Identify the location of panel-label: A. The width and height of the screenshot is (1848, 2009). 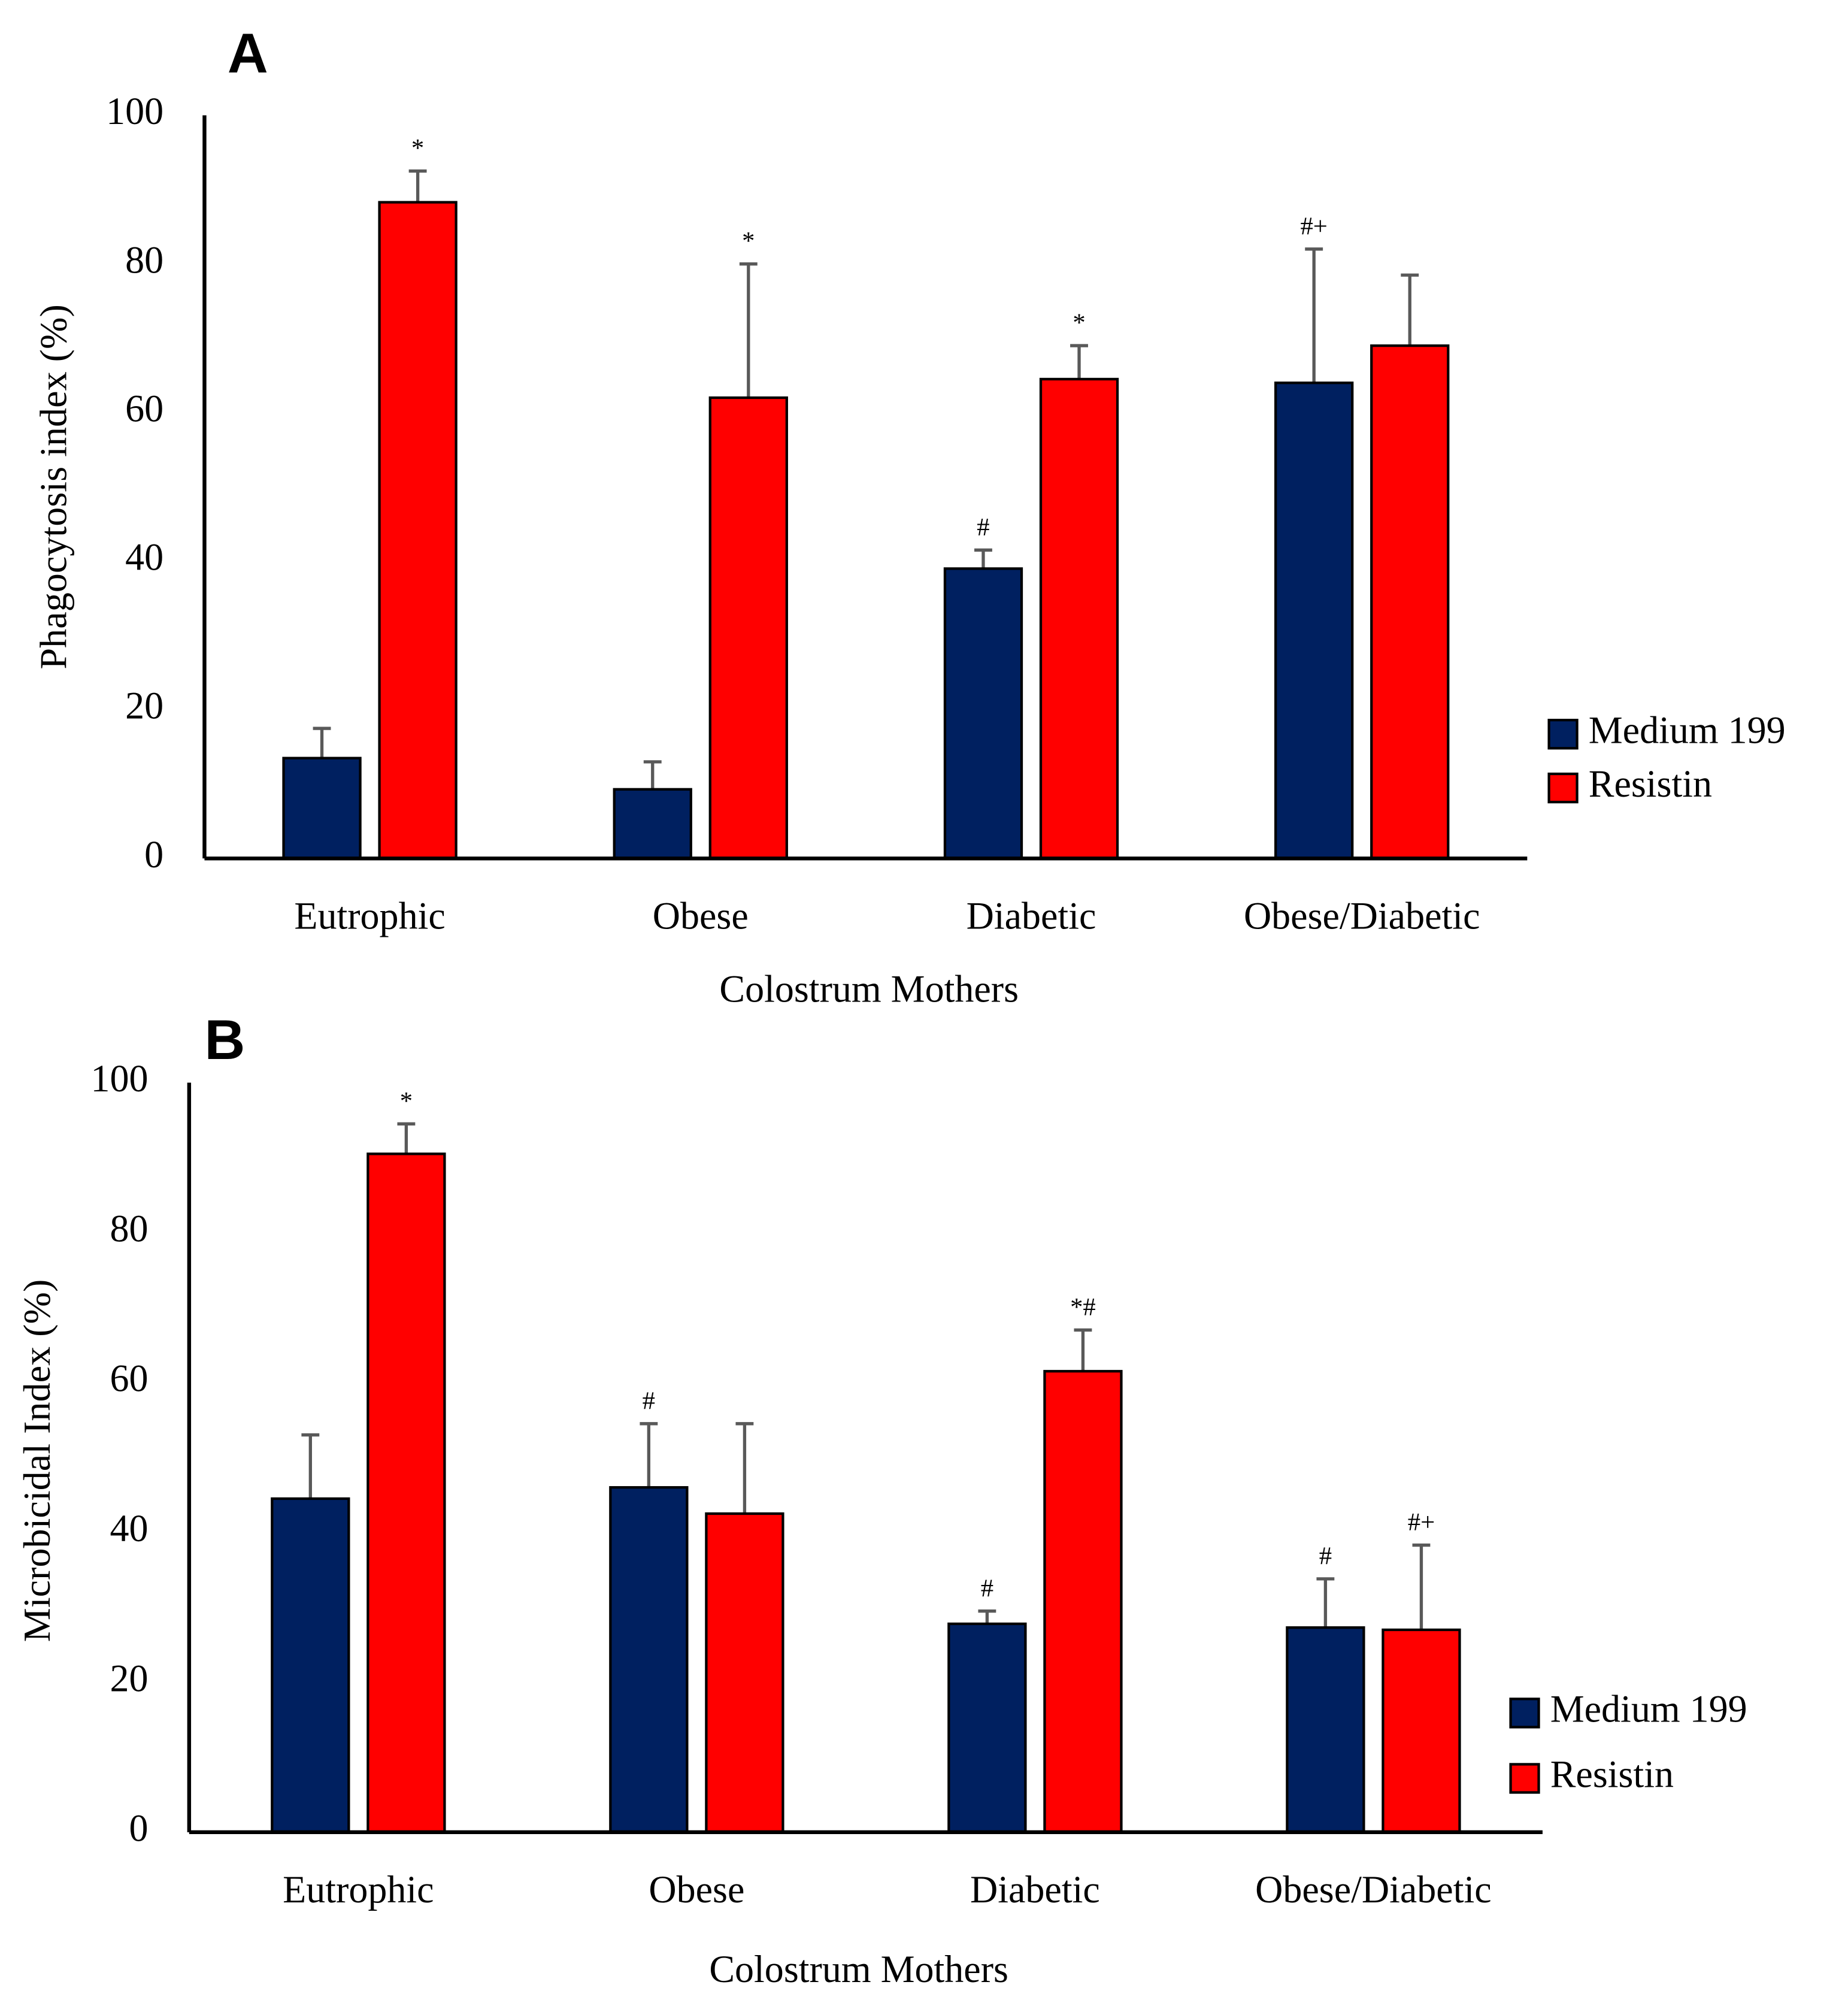
(248, 53).